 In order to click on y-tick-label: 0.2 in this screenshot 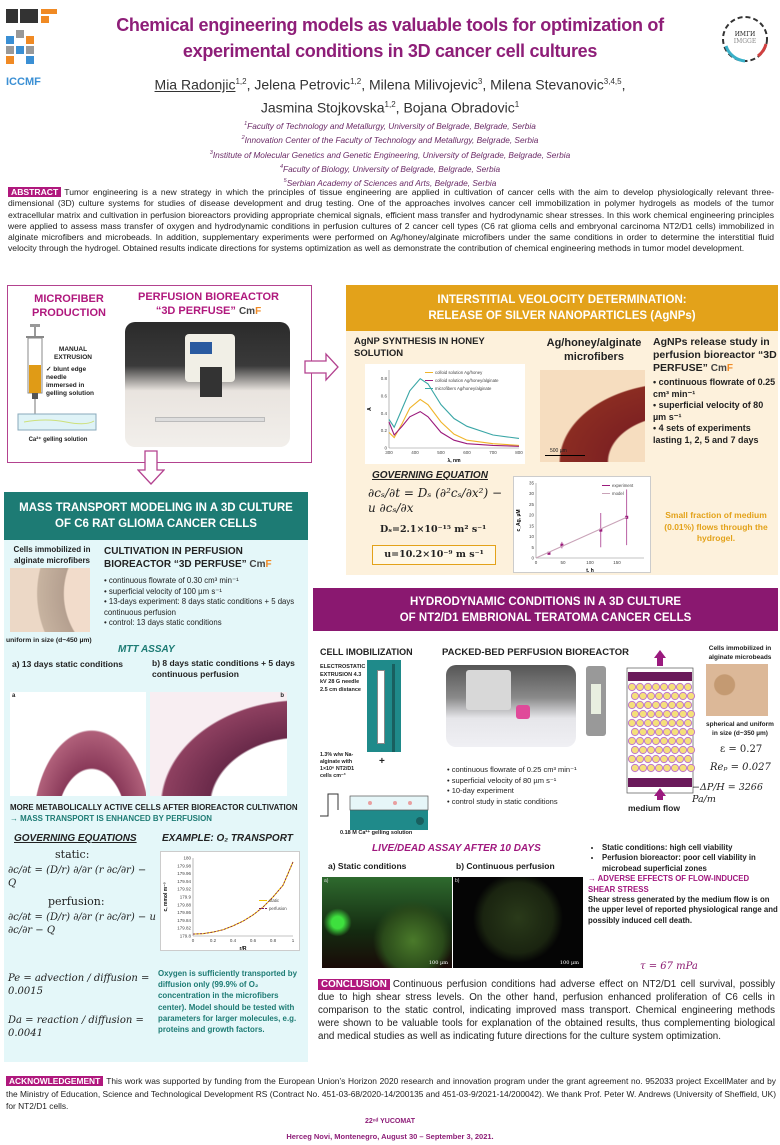, I will do `click(384, 430)`.